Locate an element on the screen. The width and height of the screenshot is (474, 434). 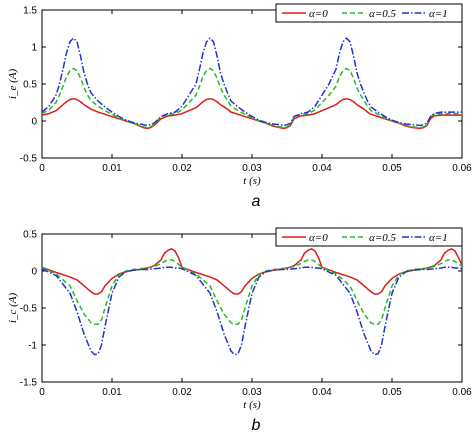
panel-label-a: a is located at coordinates (256, 201).